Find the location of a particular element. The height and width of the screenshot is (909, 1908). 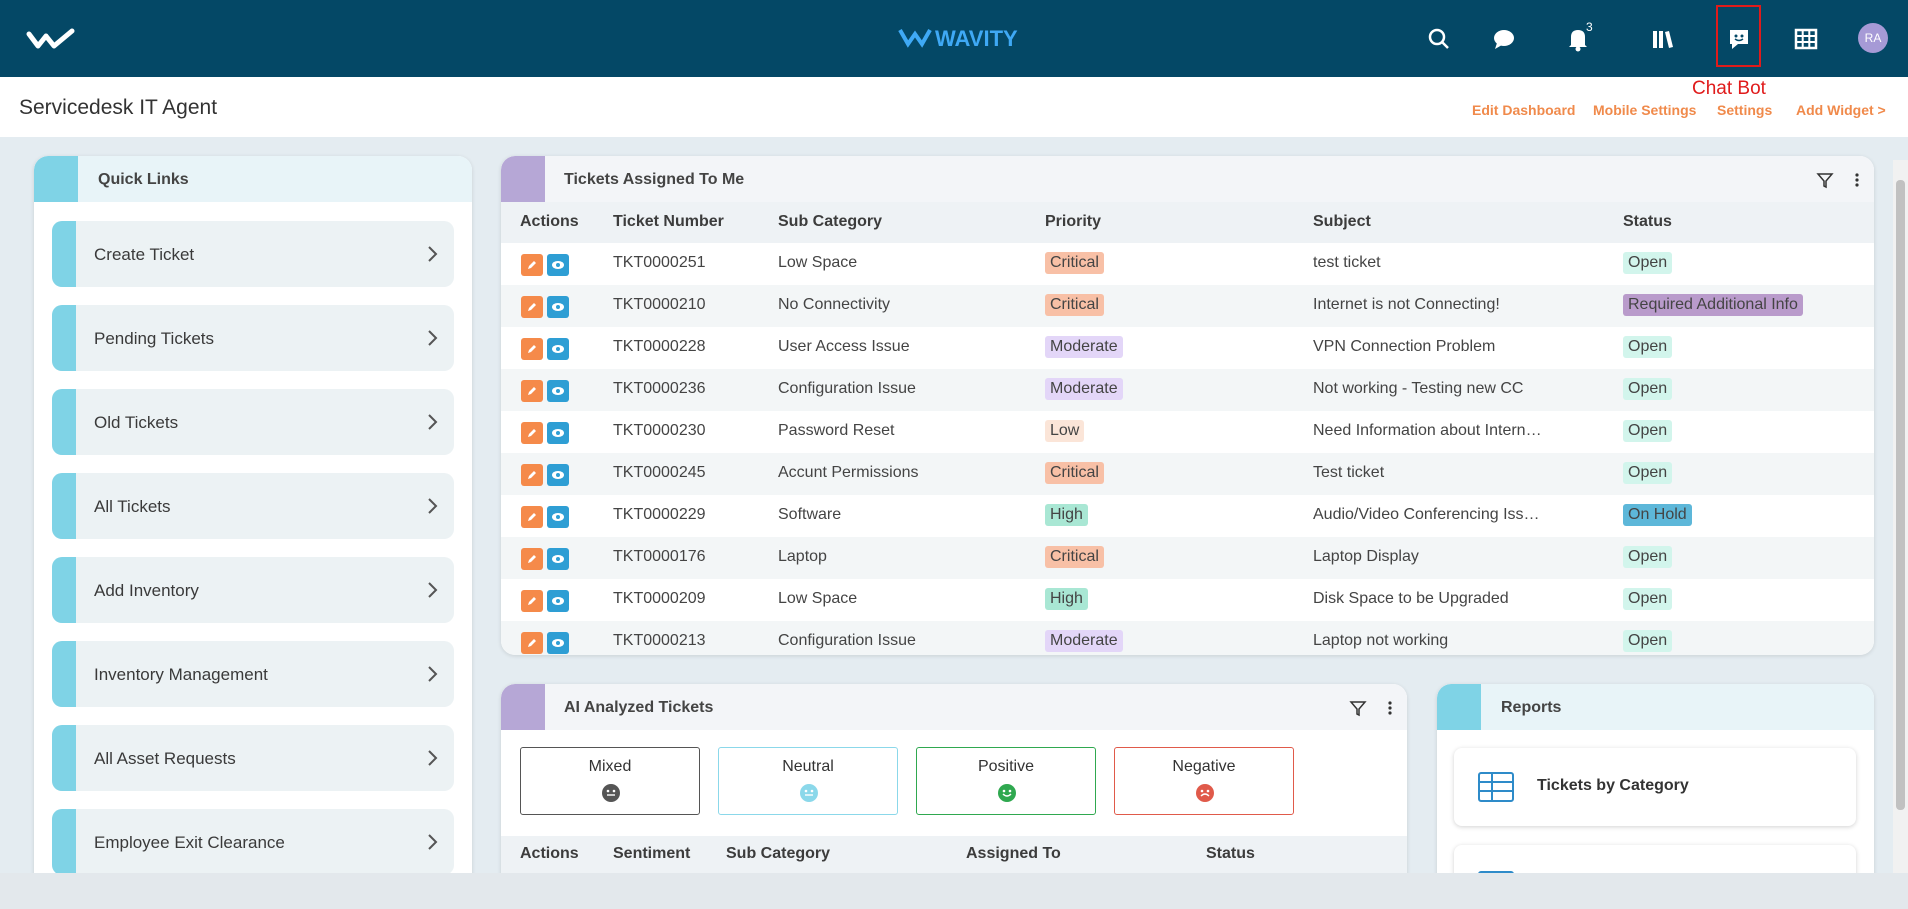

sentiment-filter: Neutral is located at coordinates (808, 781).